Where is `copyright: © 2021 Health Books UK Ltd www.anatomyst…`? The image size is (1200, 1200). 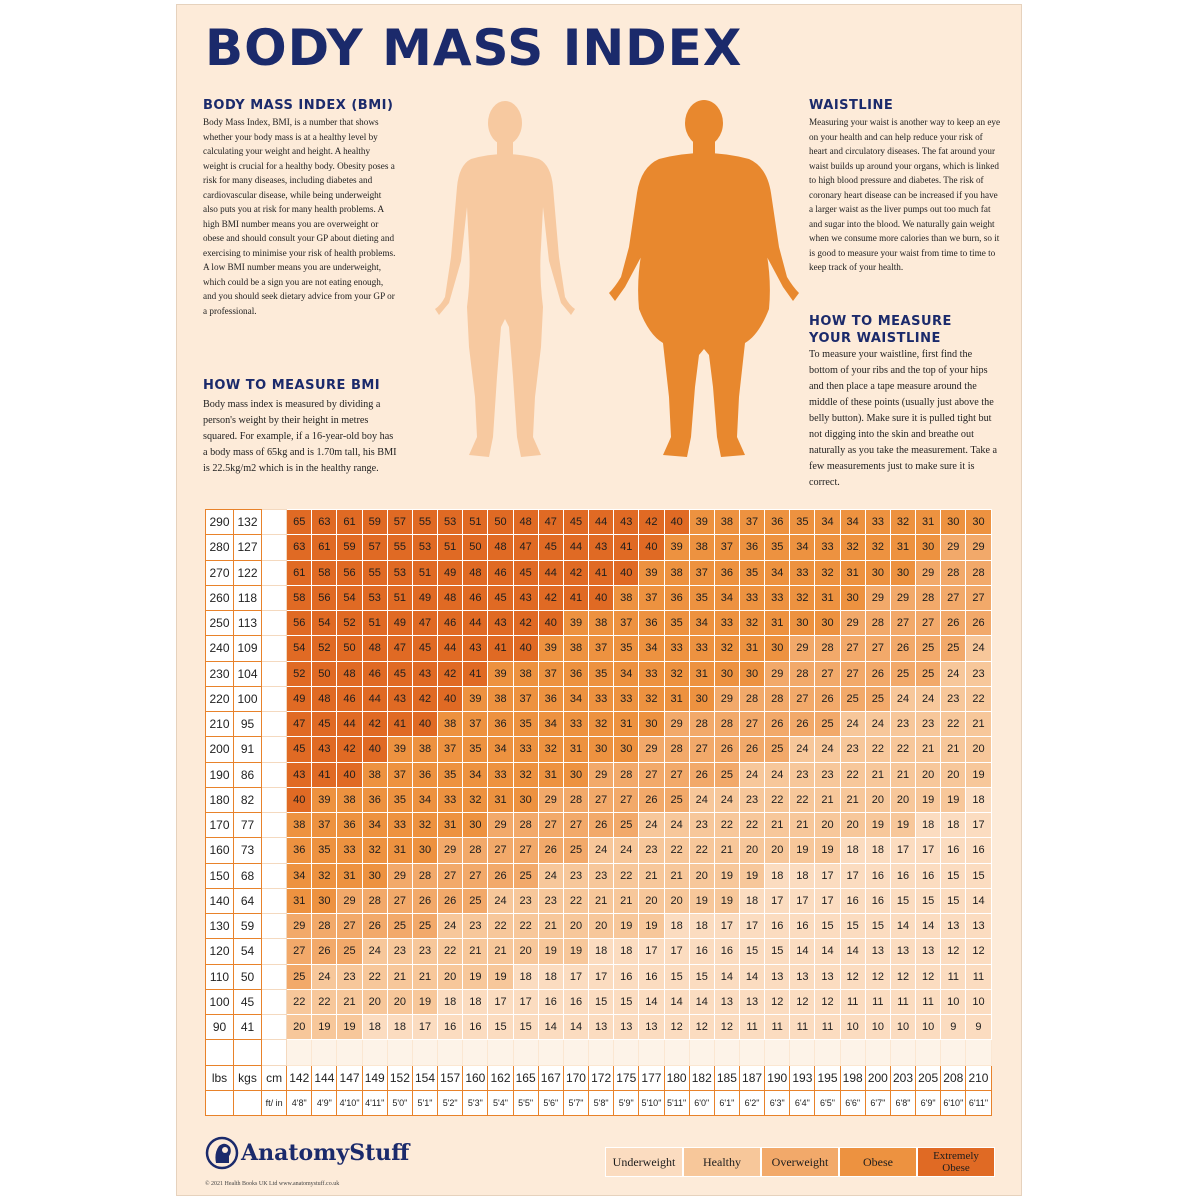
copyright: © 2021 Health Books UK Ltd www.anatomyst… is located at coordinates (272, 1184).